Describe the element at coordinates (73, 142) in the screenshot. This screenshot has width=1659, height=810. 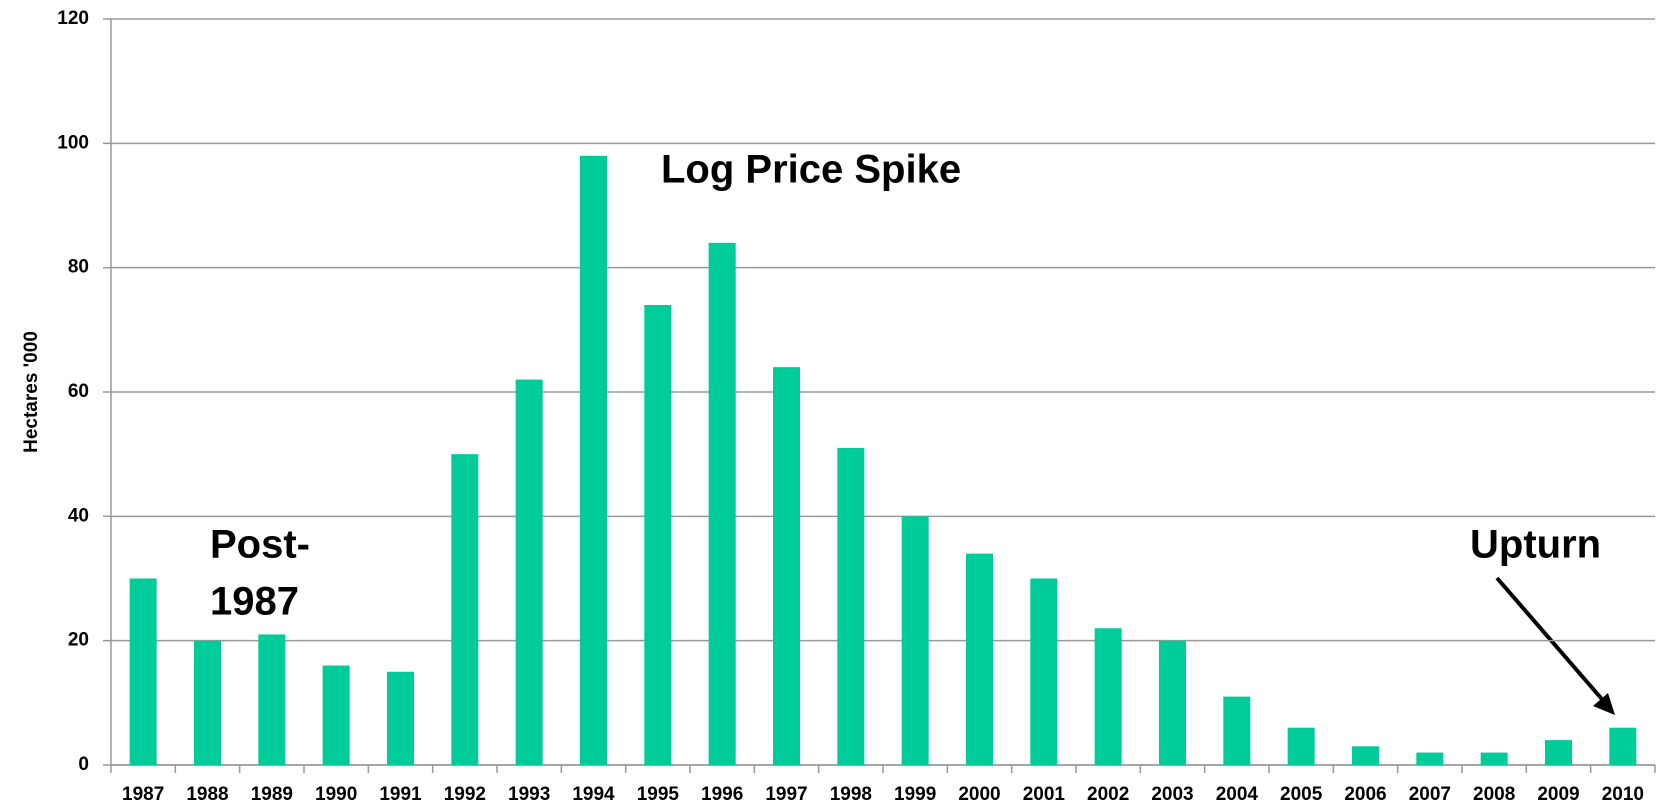
I see `y-tick-label: 100` at that location.